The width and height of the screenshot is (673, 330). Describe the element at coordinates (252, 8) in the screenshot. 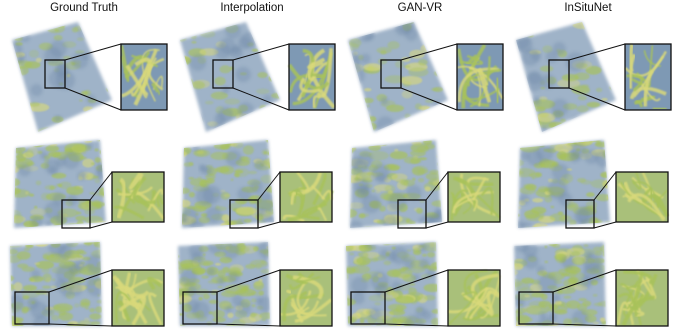

I see `column-title-interpolation: Interpolation` at that location.